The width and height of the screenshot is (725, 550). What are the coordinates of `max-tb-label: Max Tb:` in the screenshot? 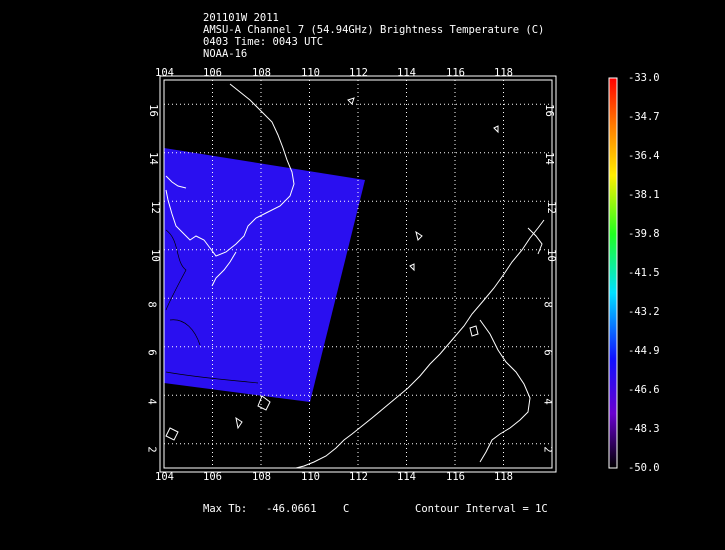 It's located at (225, 509).